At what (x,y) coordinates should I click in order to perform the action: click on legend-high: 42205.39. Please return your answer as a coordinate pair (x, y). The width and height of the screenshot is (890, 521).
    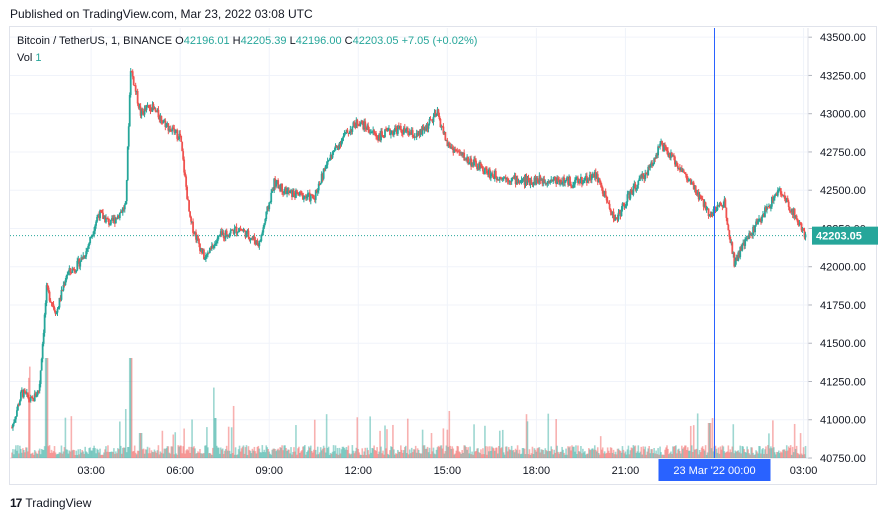
    Looking at the image, I should click on (263, 41).